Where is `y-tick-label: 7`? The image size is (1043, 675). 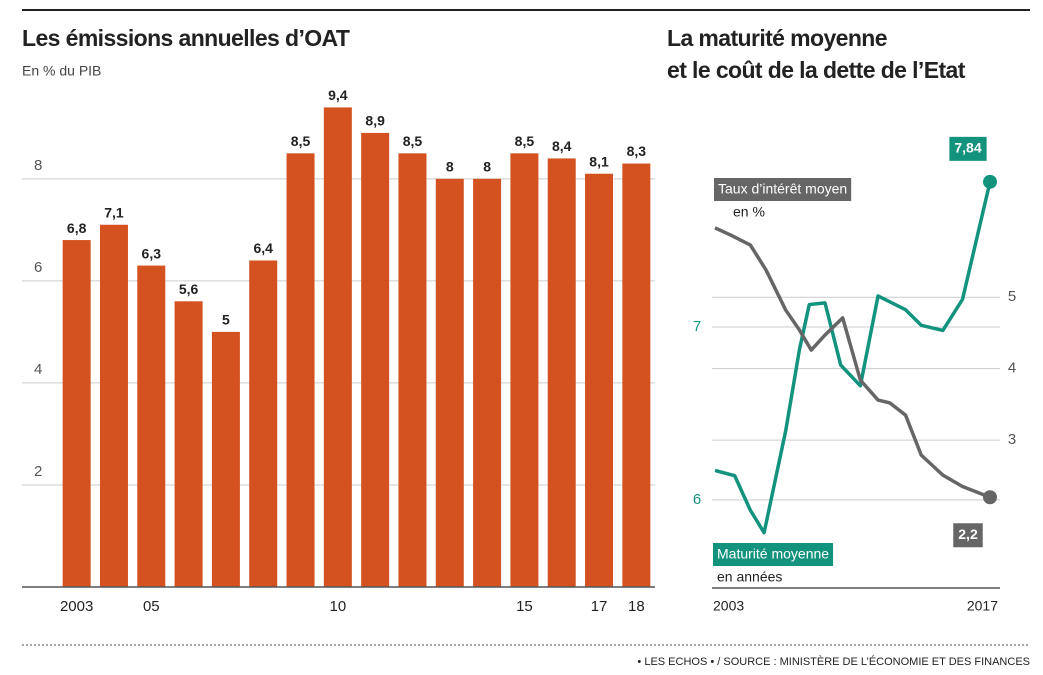
y-tick-label: 7 is located at coordinates (697, 326).